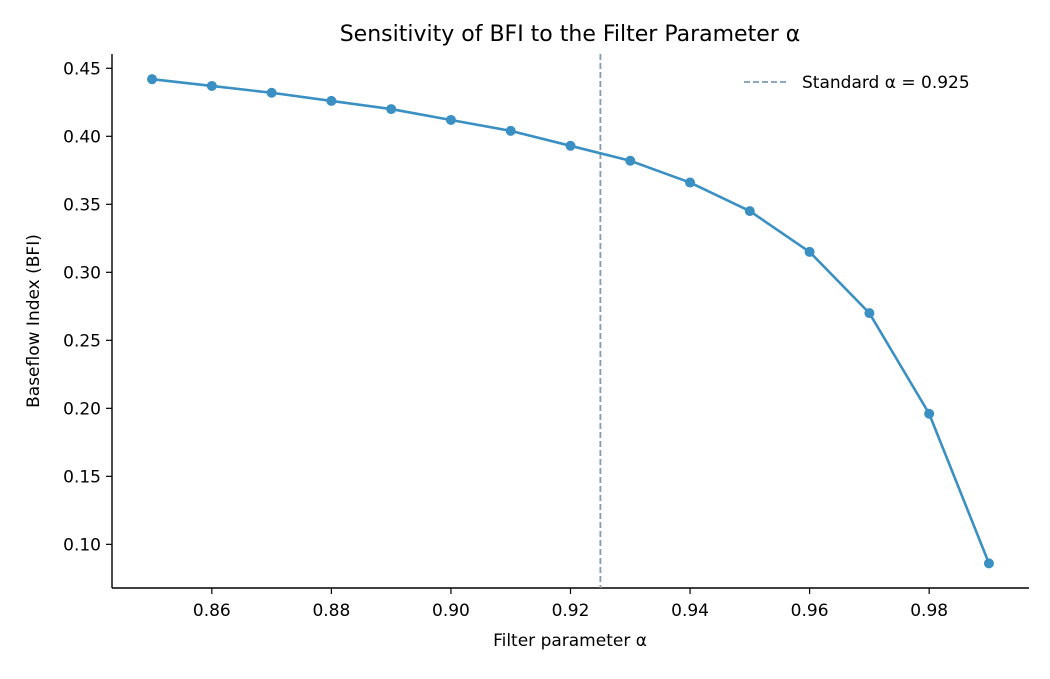 This screenshot has height=679, width=1050. I want to click on x-tick-label: 0.96, so click(810, 611).